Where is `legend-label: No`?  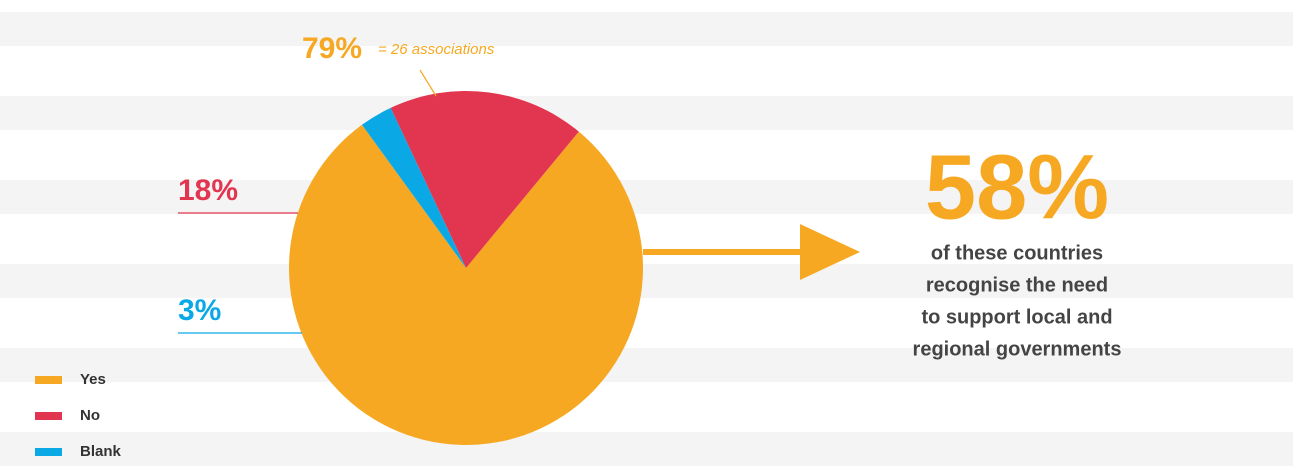
legend-label: No is located at coordinates (90, 415).